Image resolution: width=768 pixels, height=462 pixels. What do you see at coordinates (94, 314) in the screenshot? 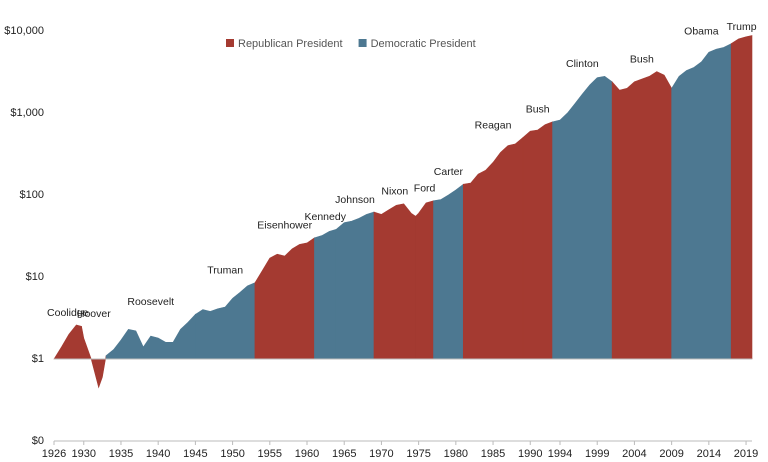
I see `president-label: Hoover` at bounding box center [94, 314].